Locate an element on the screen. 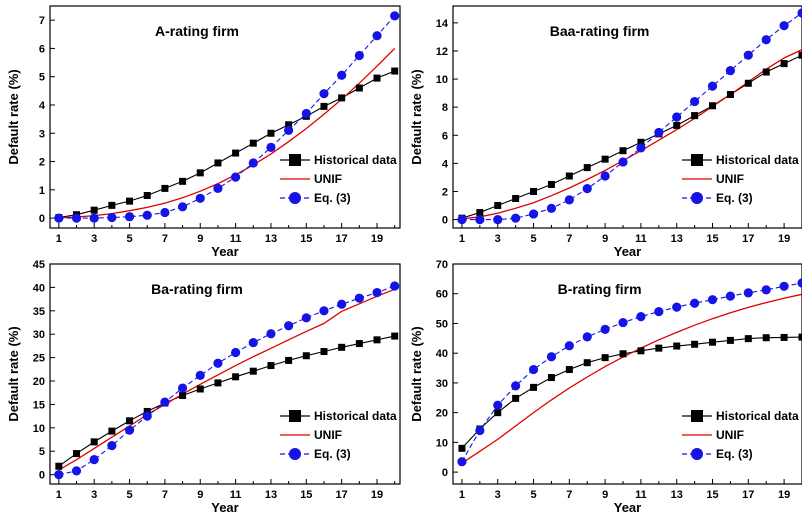  legend-label: UNIF is located at coordinates (730, 435).